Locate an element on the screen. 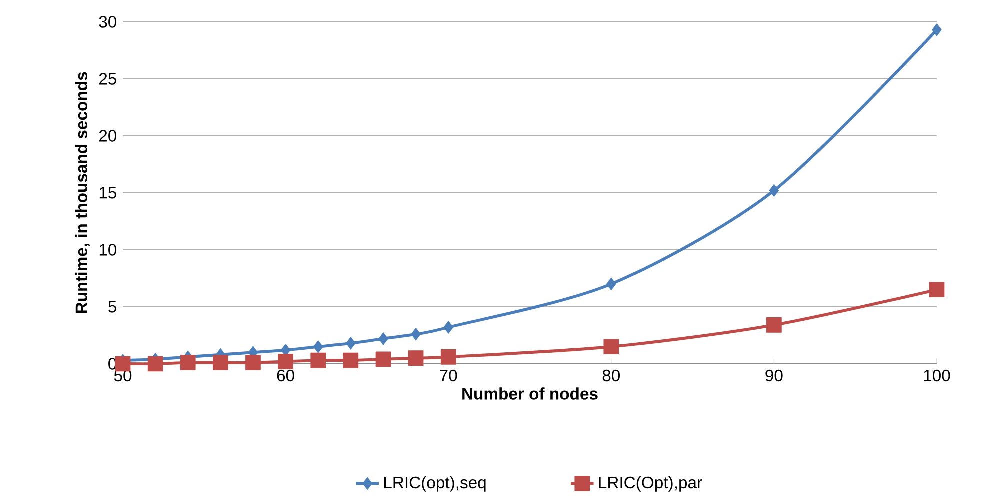  x-tick-label: 100 is located at coordinates (937, 376).